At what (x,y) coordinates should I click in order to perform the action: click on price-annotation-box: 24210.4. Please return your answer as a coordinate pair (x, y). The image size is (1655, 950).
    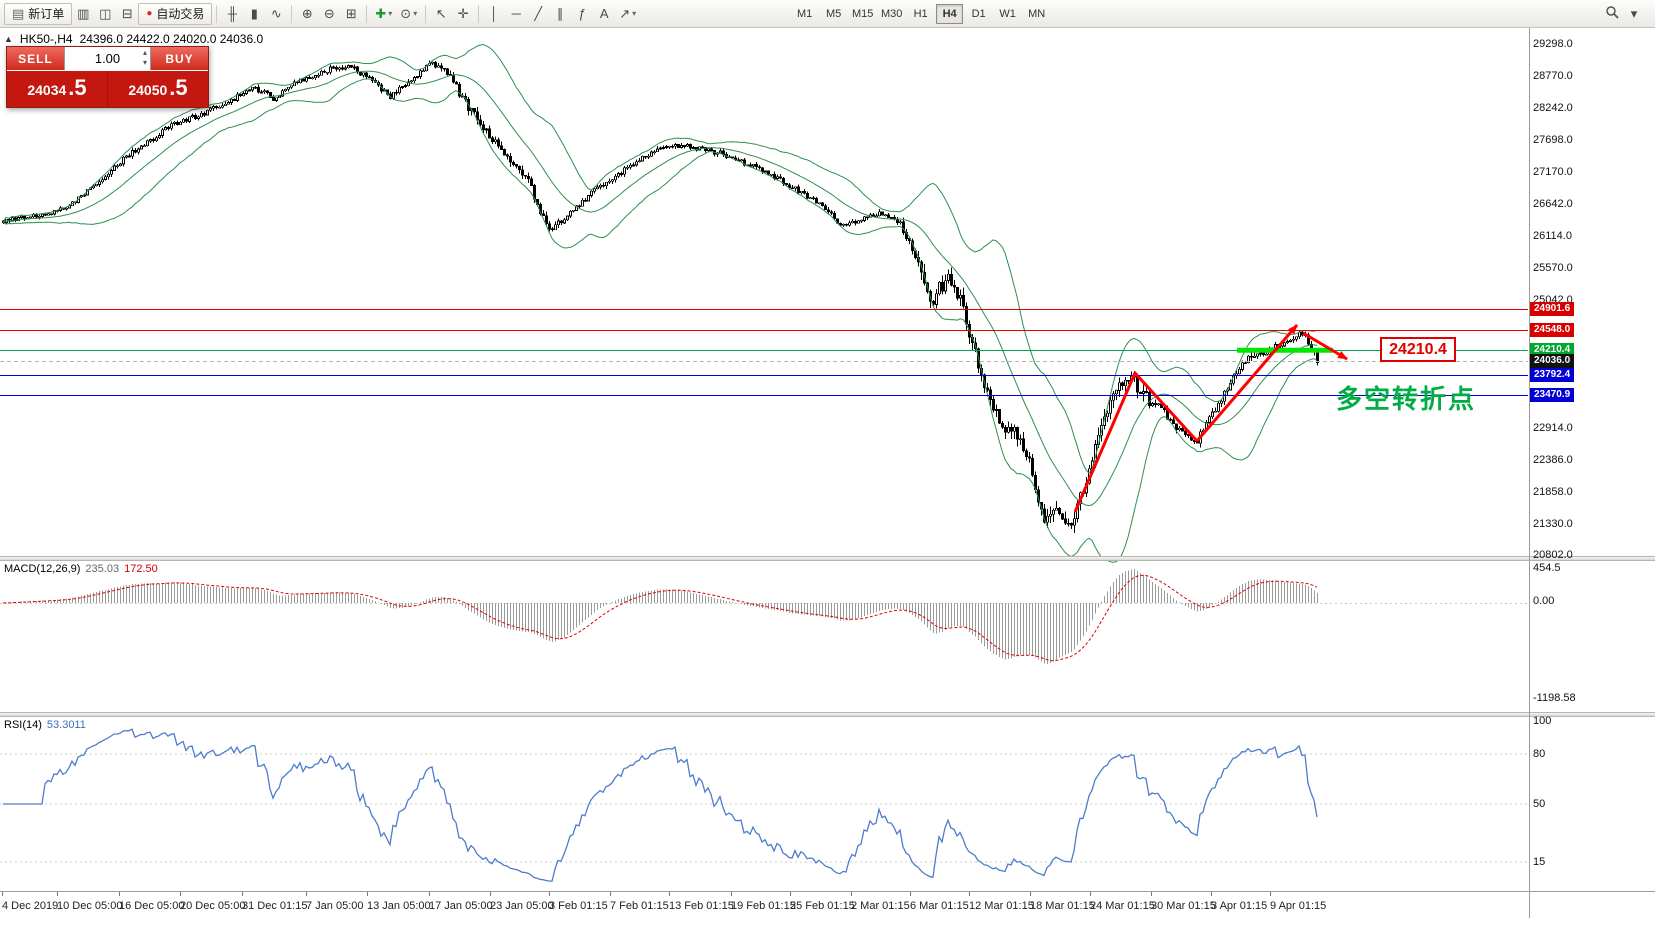
    Looking at the image, I should click on (1418, 349).